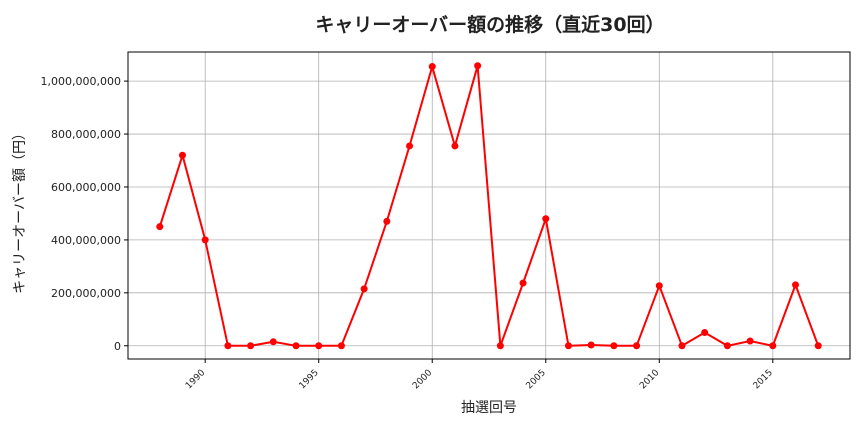 The height and width of the screenshot is (432, 864). I want to click on y-tick-label: 800,000,000, so click(86, 134).